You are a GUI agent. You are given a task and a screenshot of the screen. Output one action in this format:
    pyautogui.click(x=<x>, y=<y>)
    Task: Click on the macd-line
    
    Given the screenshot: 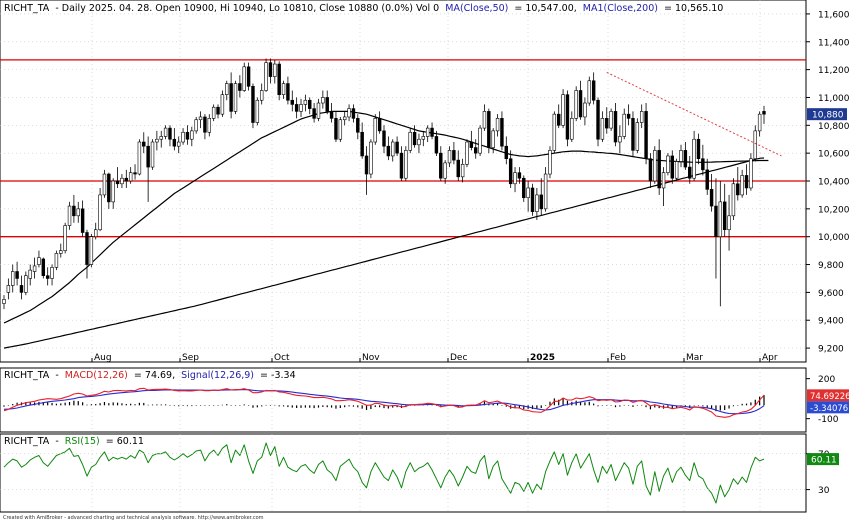 What is the action you would take?
    pyautogui.click(x=384, y=402)
    